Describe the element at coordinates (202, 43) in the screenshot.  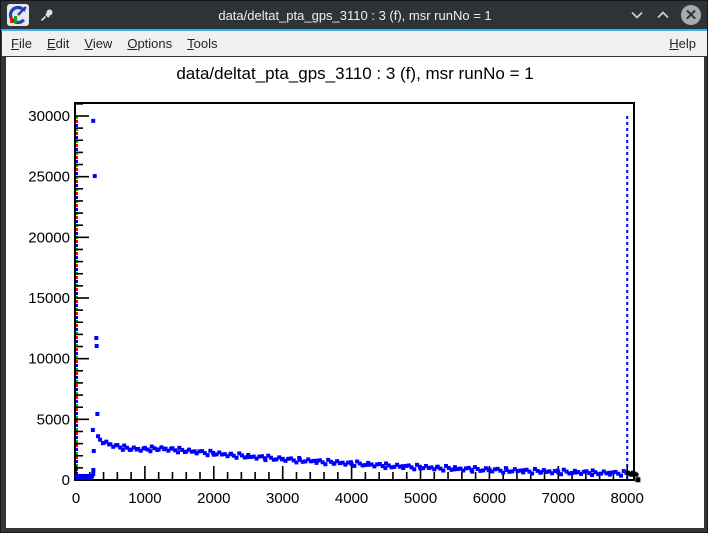
I see `menu-item-tools: Tools` at that location.